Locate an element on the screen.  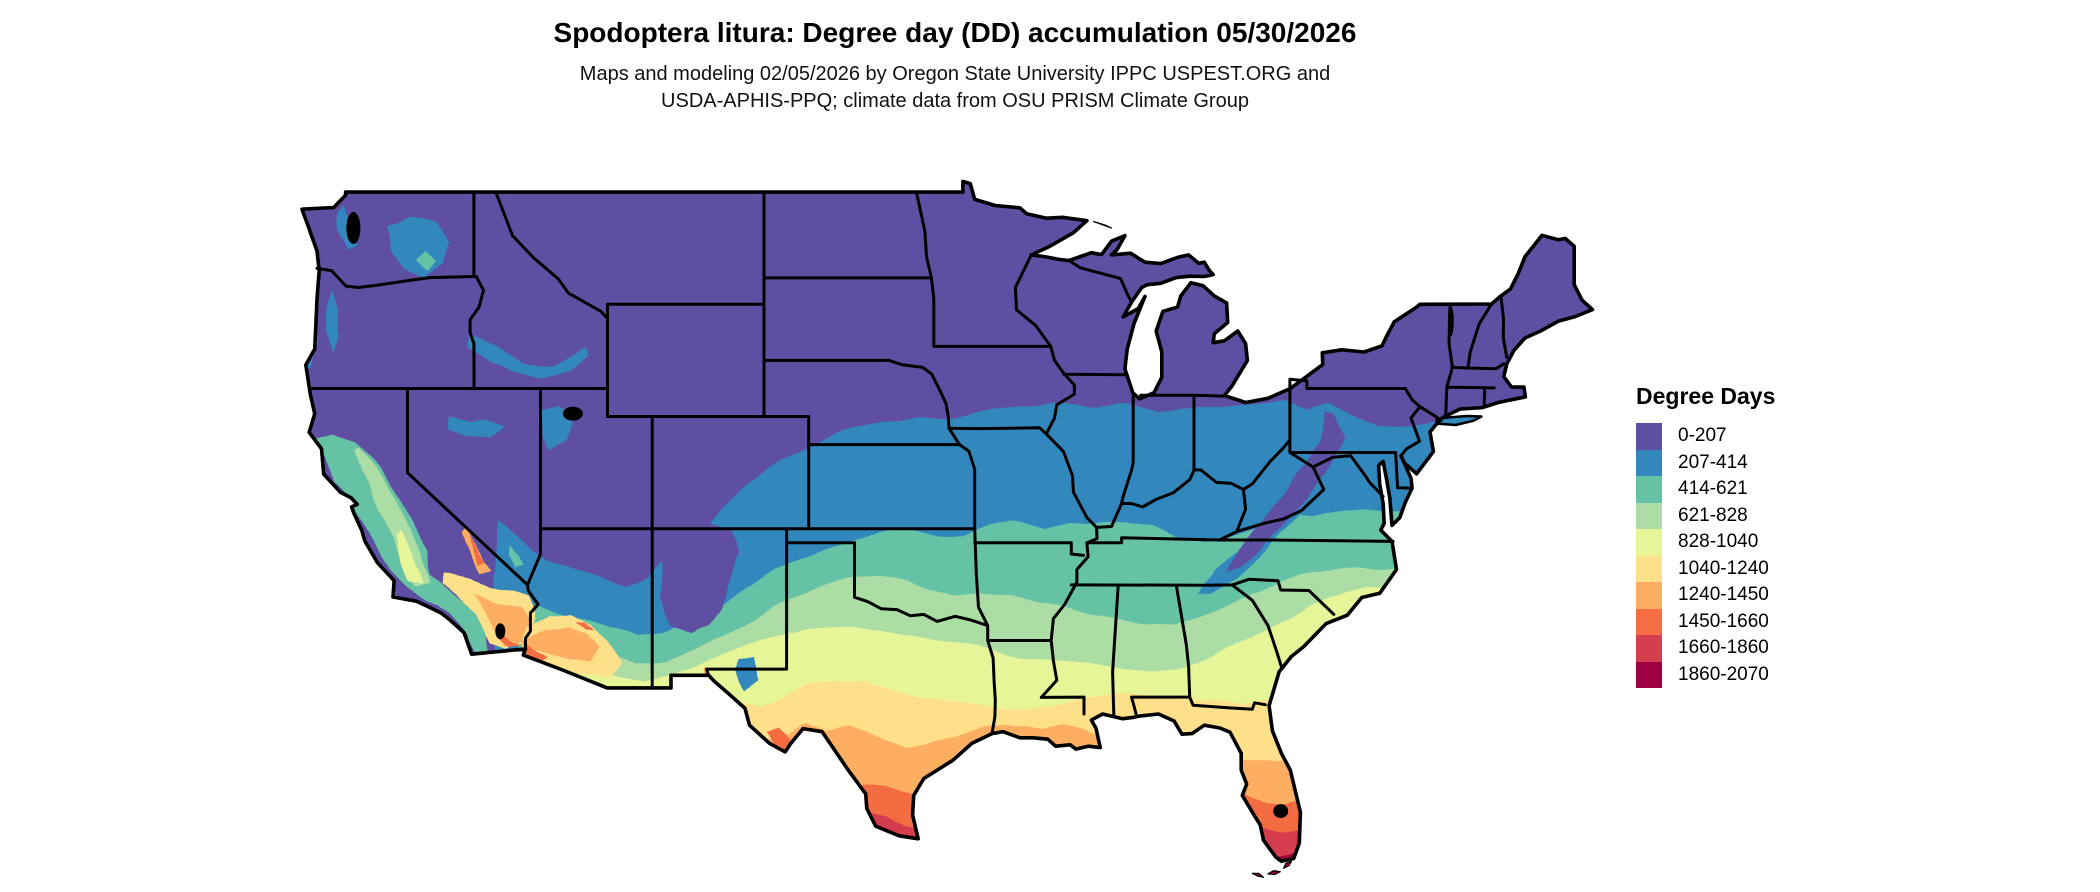
legend-item: 1860-2070 is located at coordinates (1705, 674).